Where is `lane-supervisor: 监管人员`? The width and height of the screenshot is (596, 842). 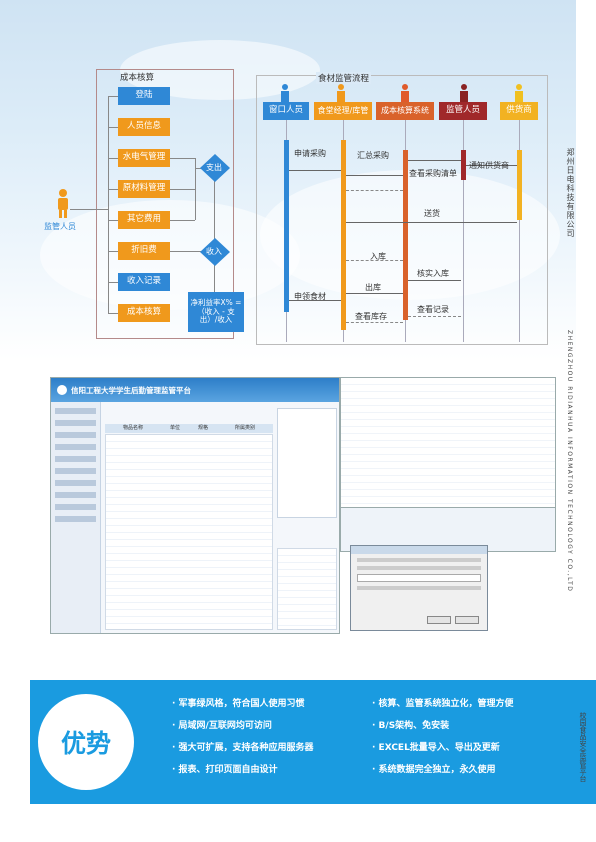 lane-supervisor: 监管人员 is located at coordinates (463, 111).